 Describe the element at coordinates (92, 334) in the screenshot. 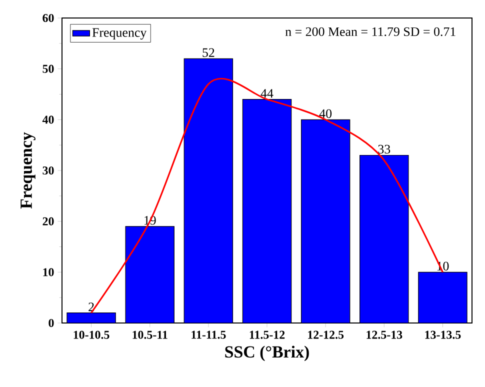

I see `x-tick-label: 10-10.5` at that location.